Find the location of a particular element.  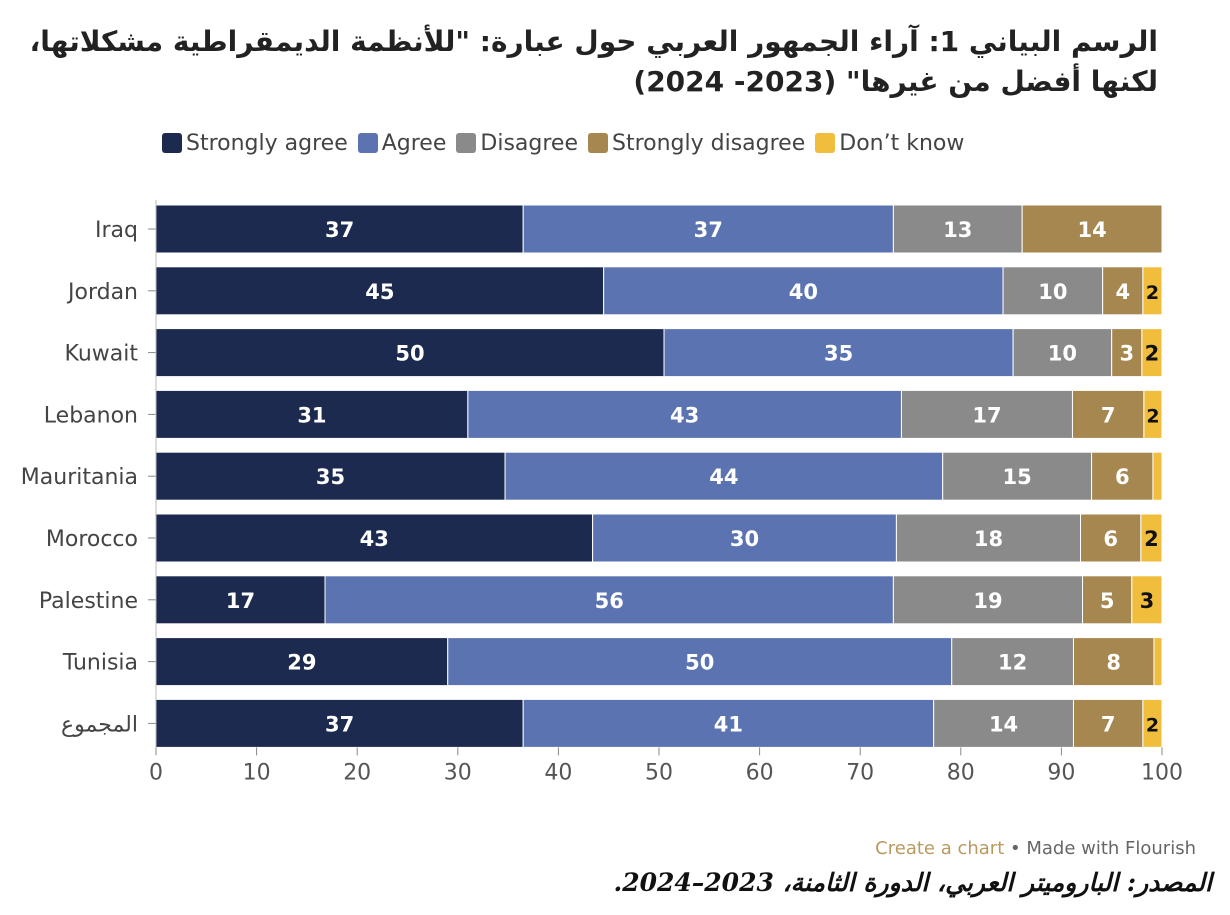

data-label: 17 is located at coordinates (240, 601).